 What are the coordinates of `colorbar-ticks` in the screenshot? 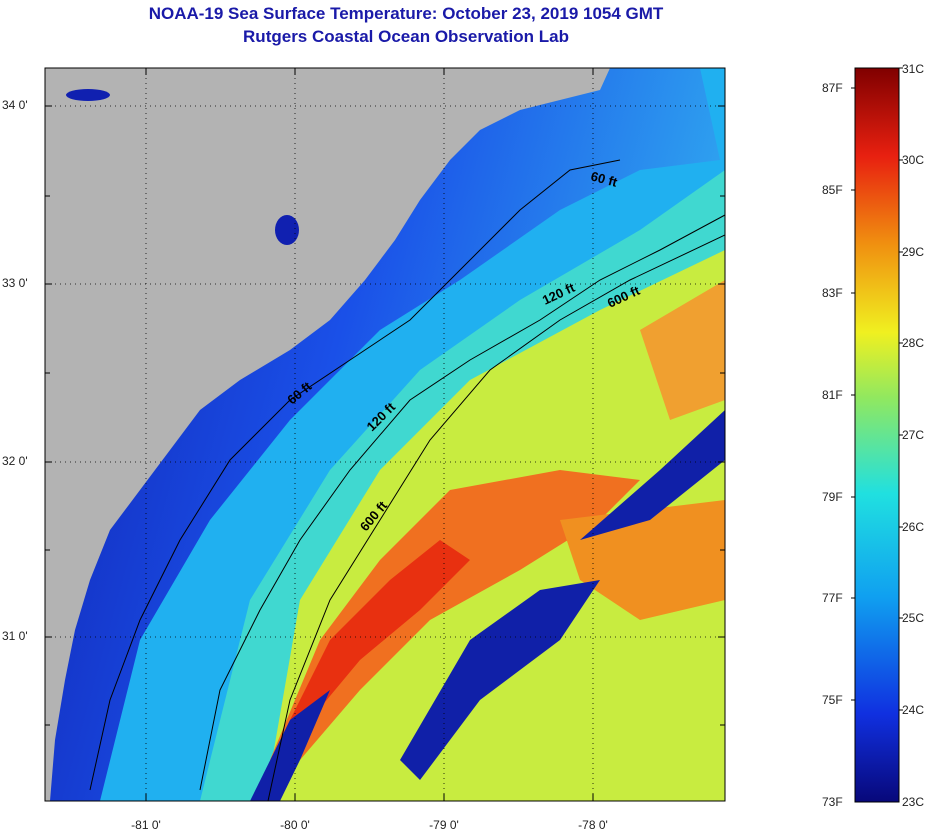 It's located at (877, 389).